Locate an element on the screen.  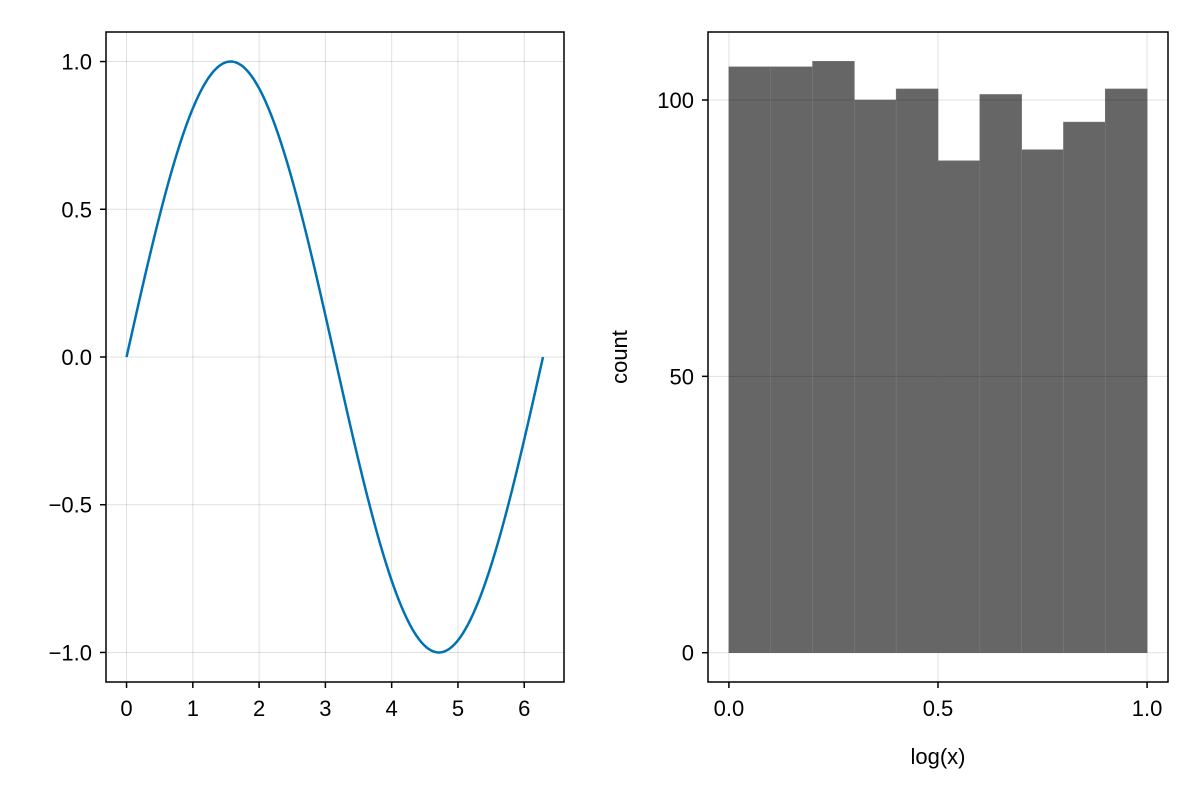
sine-x-tick-label: 2 is located at coordinates (259, 708).